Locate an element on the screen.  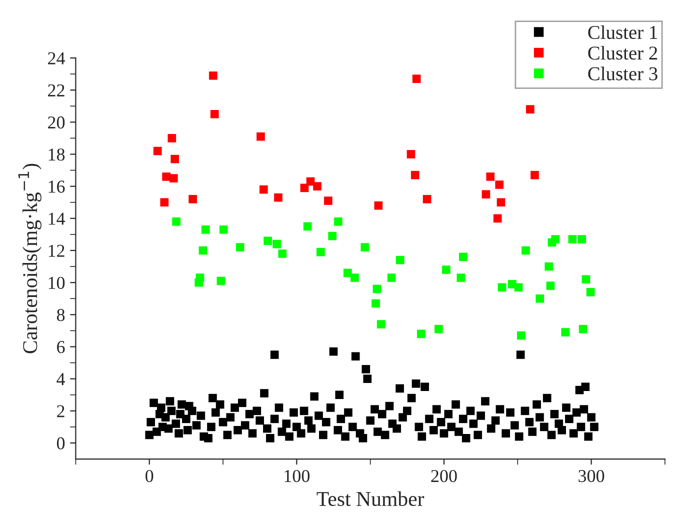
y-tick-label: 0 is located at coordinates (60, 443).